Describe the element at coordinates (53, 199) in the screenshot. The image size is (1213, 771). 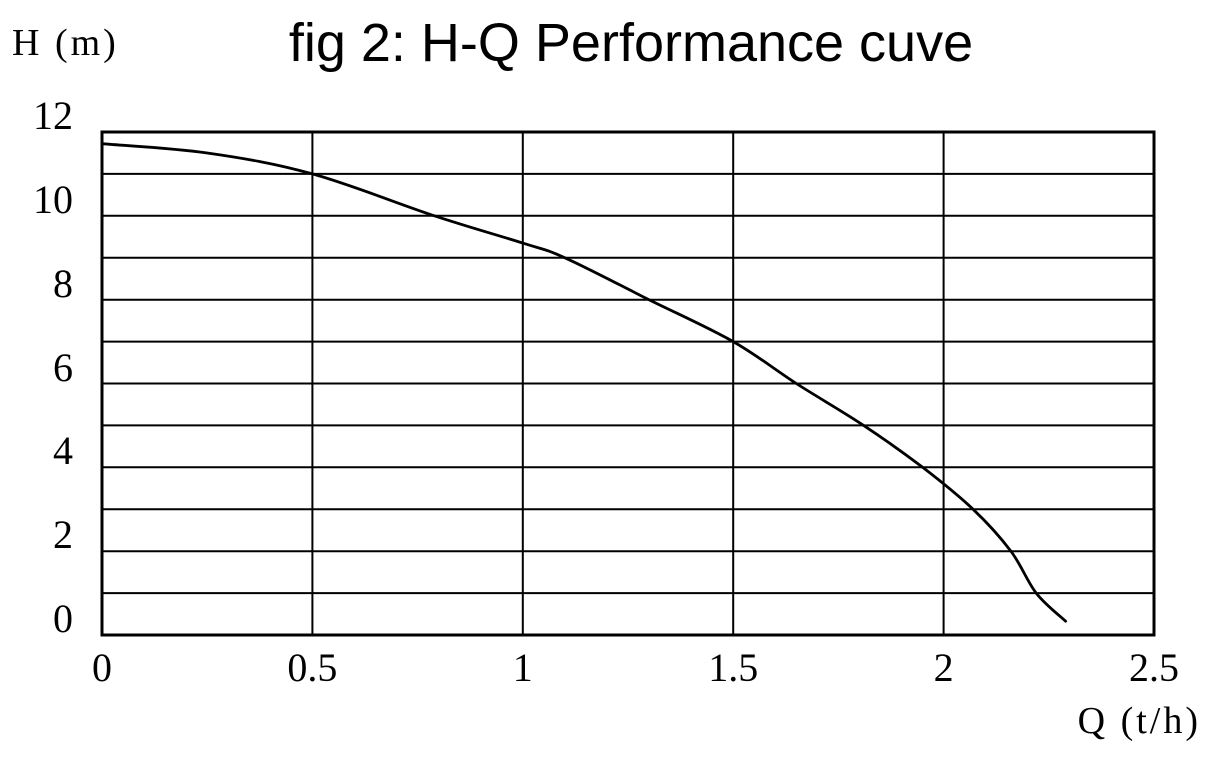
I see `y-tick-label: 10` at that location.